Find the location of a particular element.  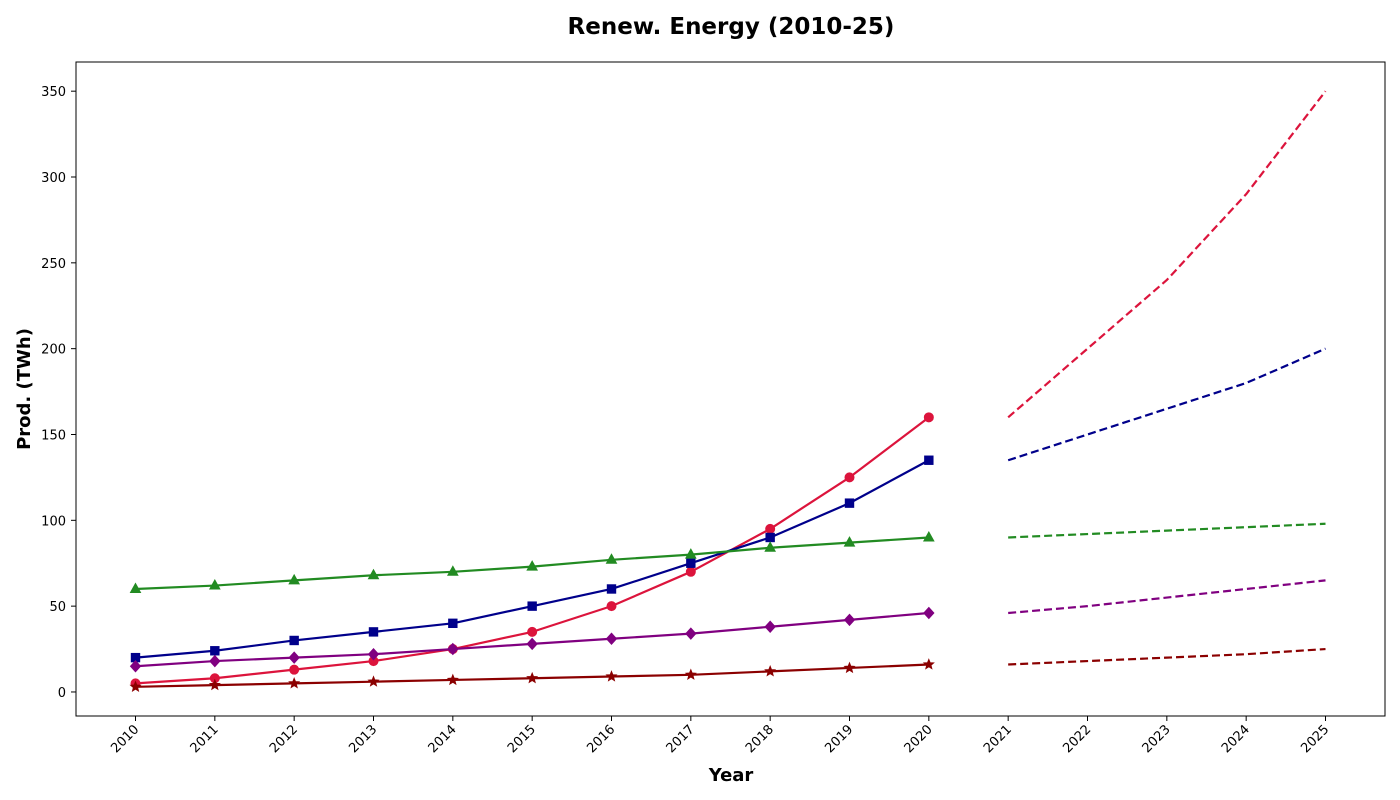

y-tick-label: 300 is located at coordinates (53, 178).